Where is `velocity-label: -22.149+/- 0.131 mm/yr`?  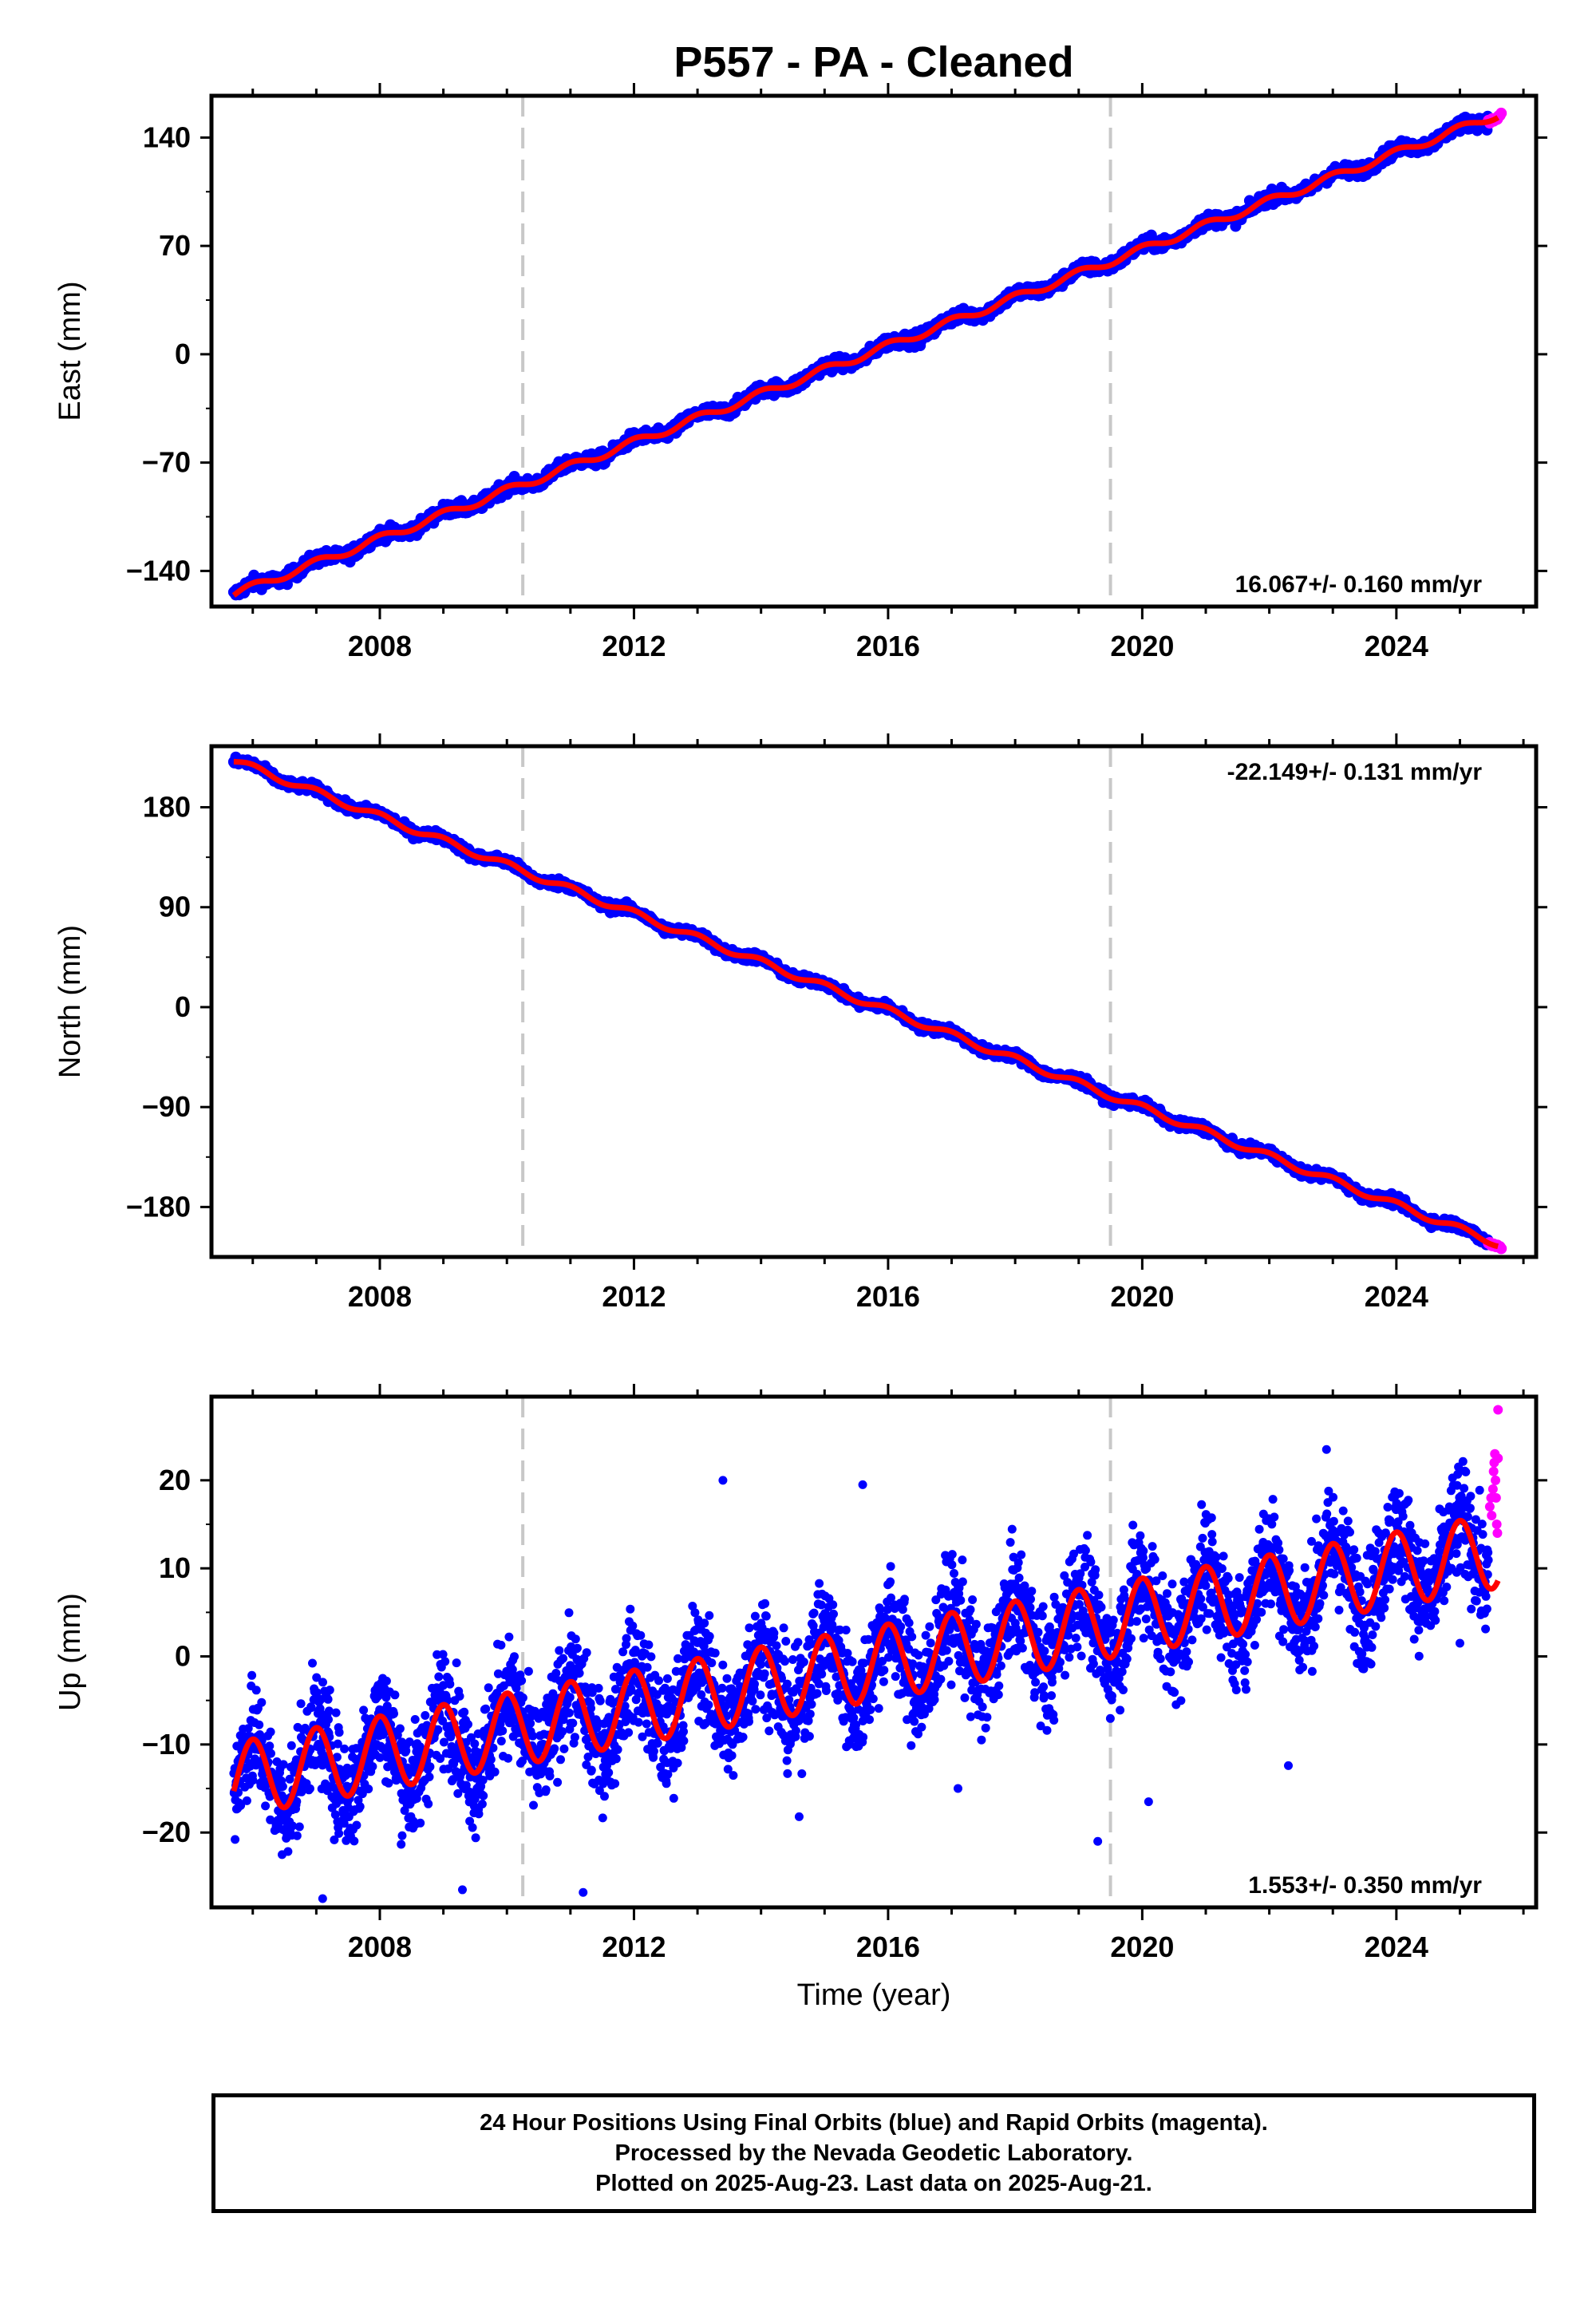 velocity-label: -22.149+/- 0.131 mm/yr is located at coordinates (1355, 772).